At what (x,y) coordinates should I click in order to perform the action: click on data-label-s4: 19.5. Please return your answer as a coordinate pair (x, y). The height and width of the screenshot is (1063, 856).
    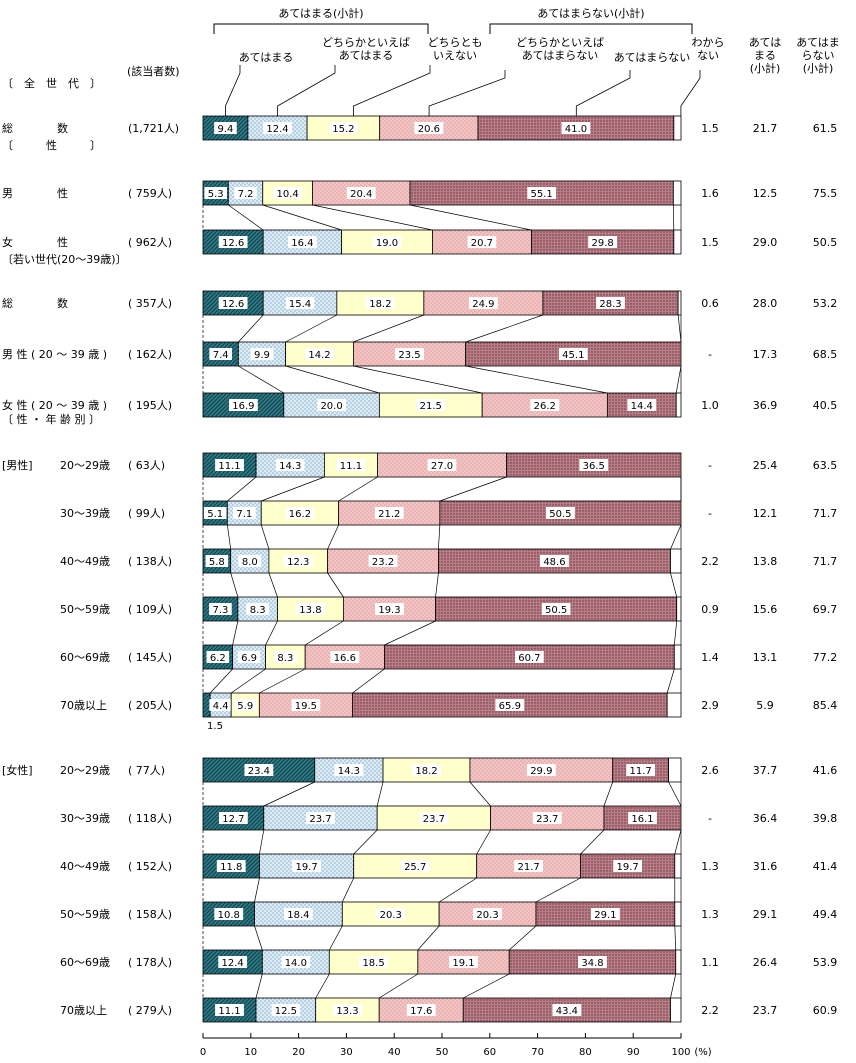
    Looking at the image, I should click on (306, 706).